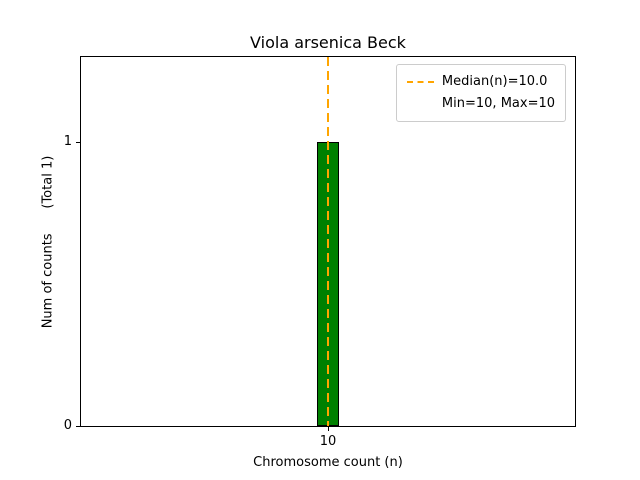 This screenshot has width=640, height=480. What do you see at coordinates (328, 42) in the screenshot?
I see `chart-title: Viola arsenica Beck` at bounding box center [328, 42].